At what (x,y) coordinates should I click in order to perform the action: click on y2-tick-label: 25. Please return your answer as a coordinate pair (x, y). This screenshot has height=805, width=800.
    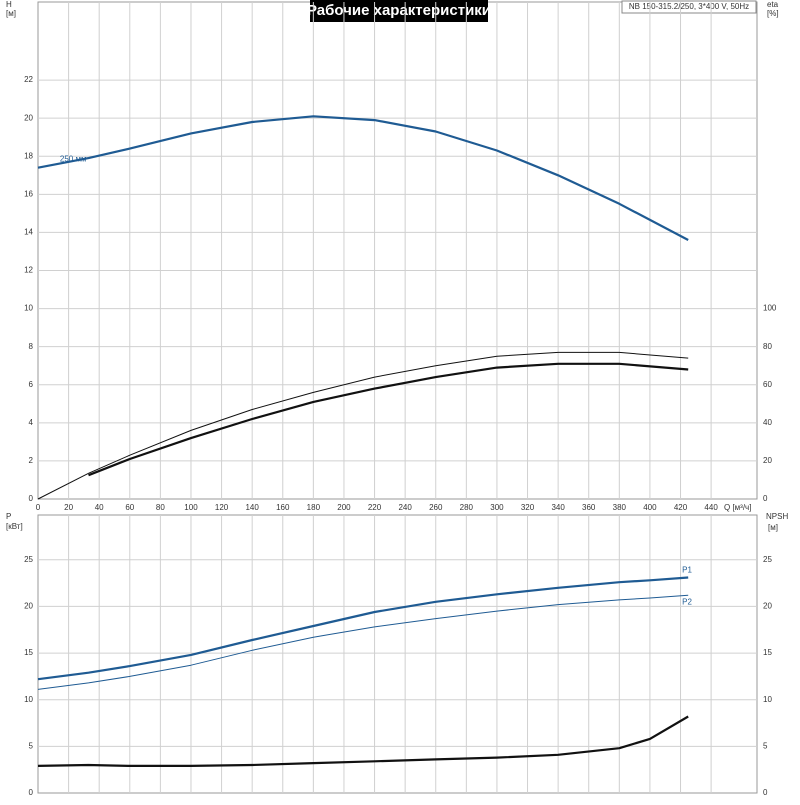
    Looking at the image, I should click on (767, 559).